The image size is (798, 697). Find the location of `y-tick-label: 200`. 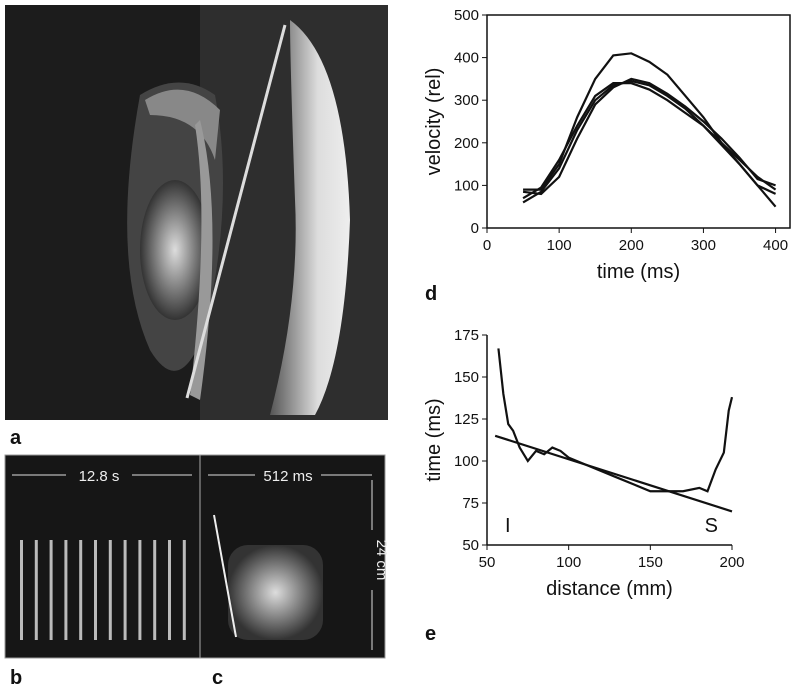

y-tick-label: 200 is located at coordinates (466, 143).